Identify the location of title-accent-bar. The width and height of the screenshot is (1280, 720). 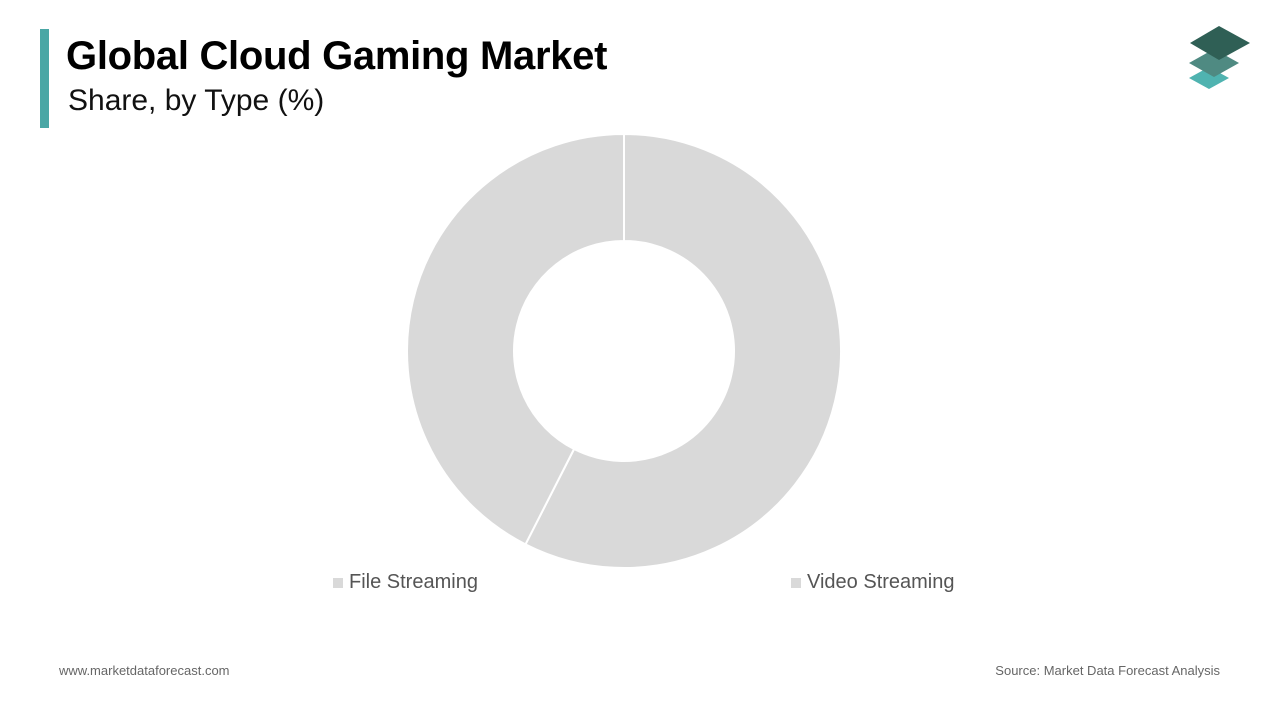
(44, 78).